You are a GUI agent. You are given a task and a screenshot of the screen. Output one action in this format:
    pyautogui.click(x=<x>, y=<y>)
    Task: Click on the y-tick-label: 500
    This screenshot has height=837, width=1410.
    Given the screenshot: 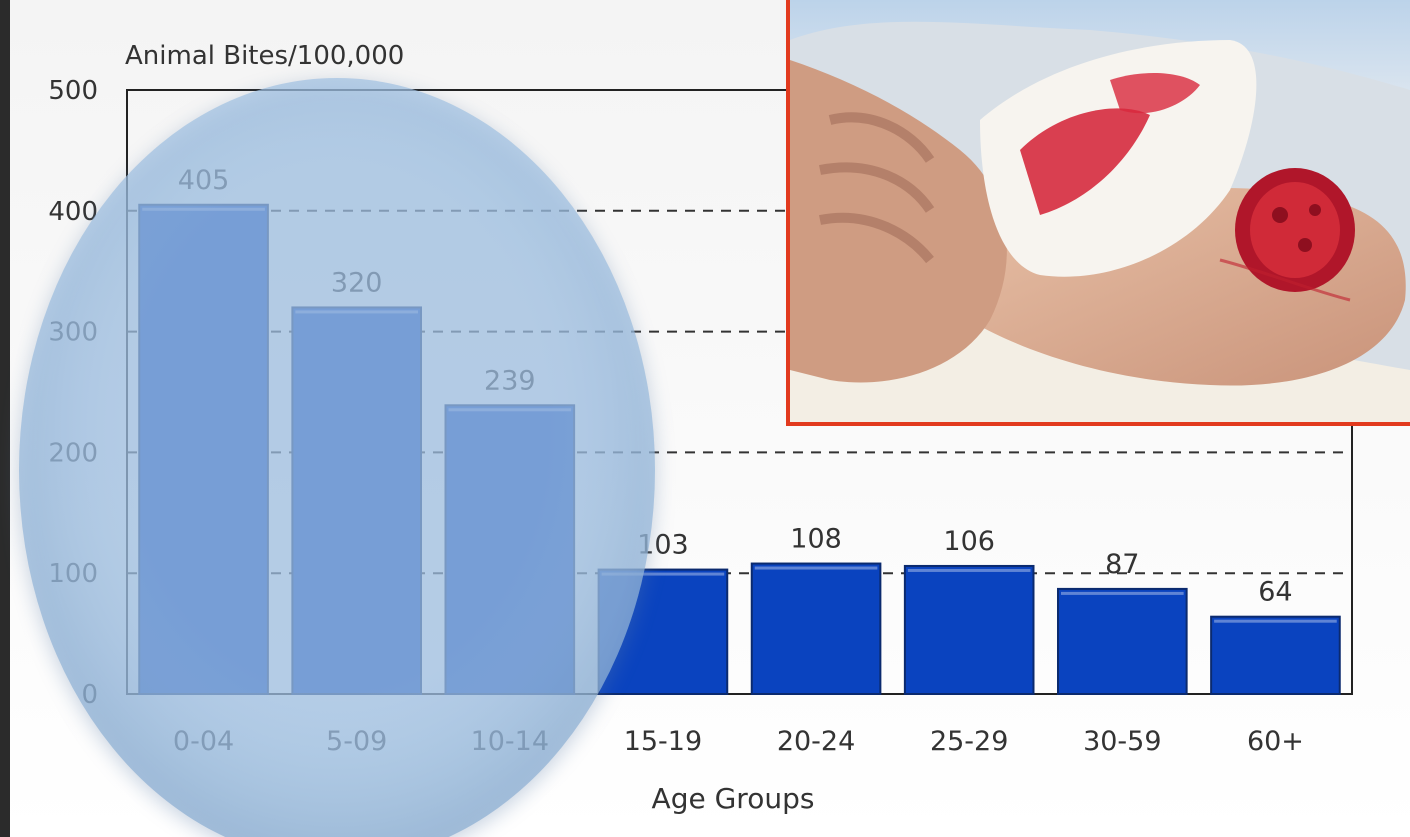 What is the action you would take?
    pyautogui.click(x=73, y=91)
    